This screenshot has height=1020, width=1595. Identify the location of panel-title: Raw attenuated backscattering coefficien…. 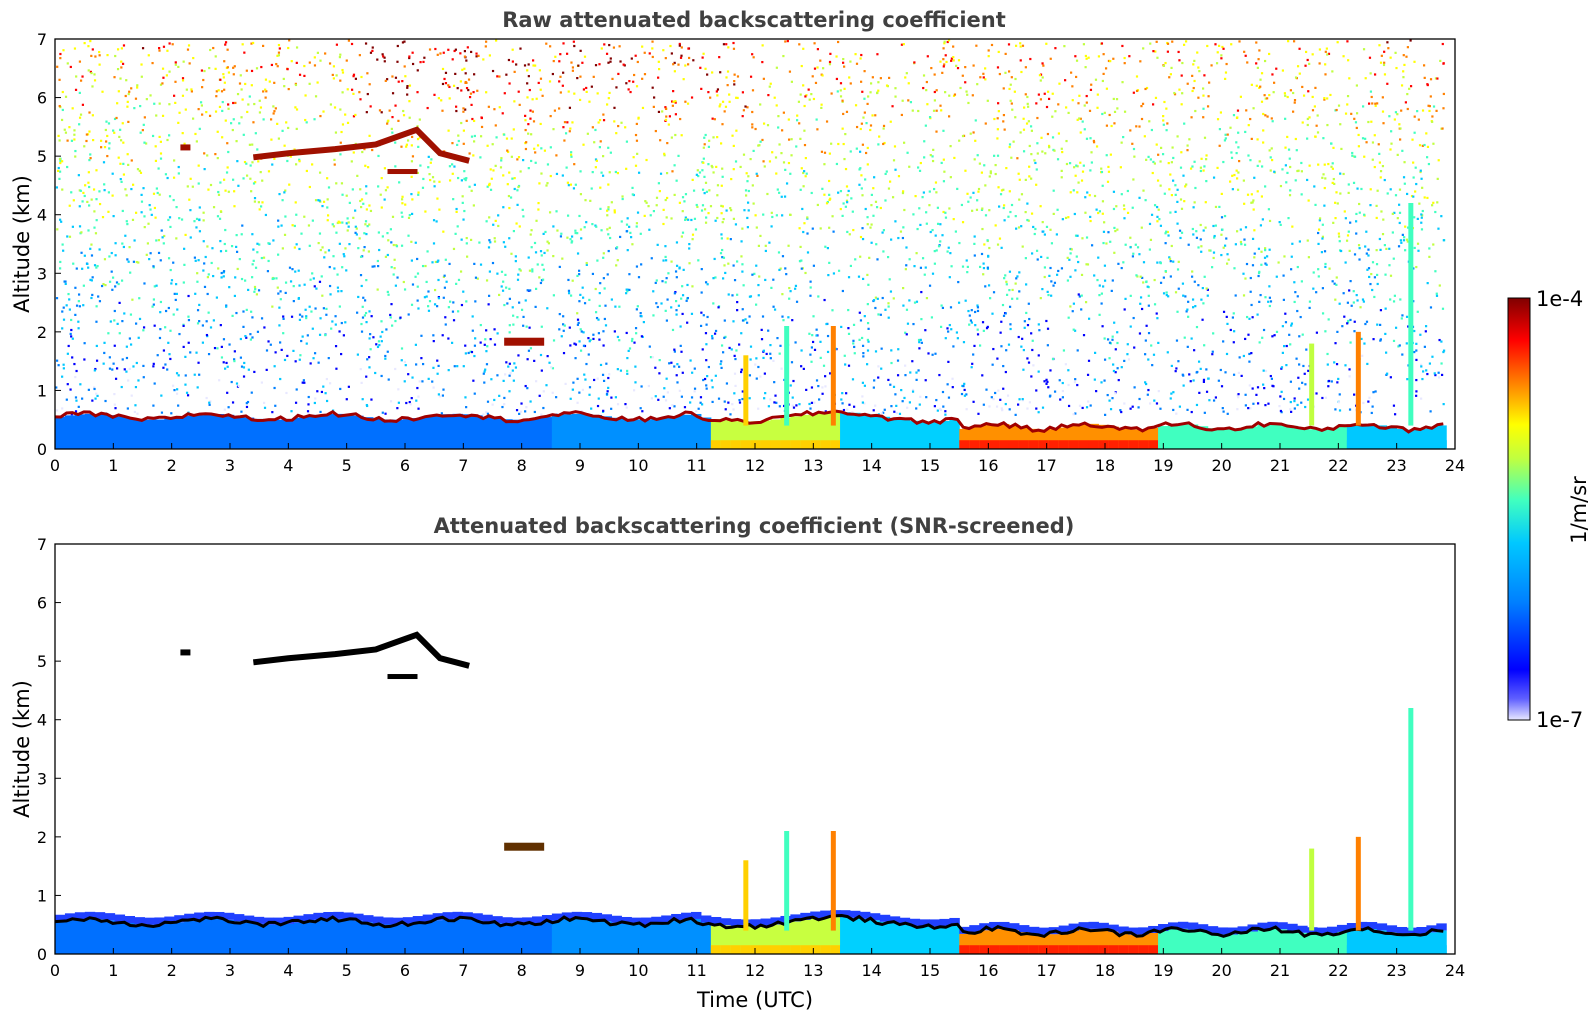
(754, 20).